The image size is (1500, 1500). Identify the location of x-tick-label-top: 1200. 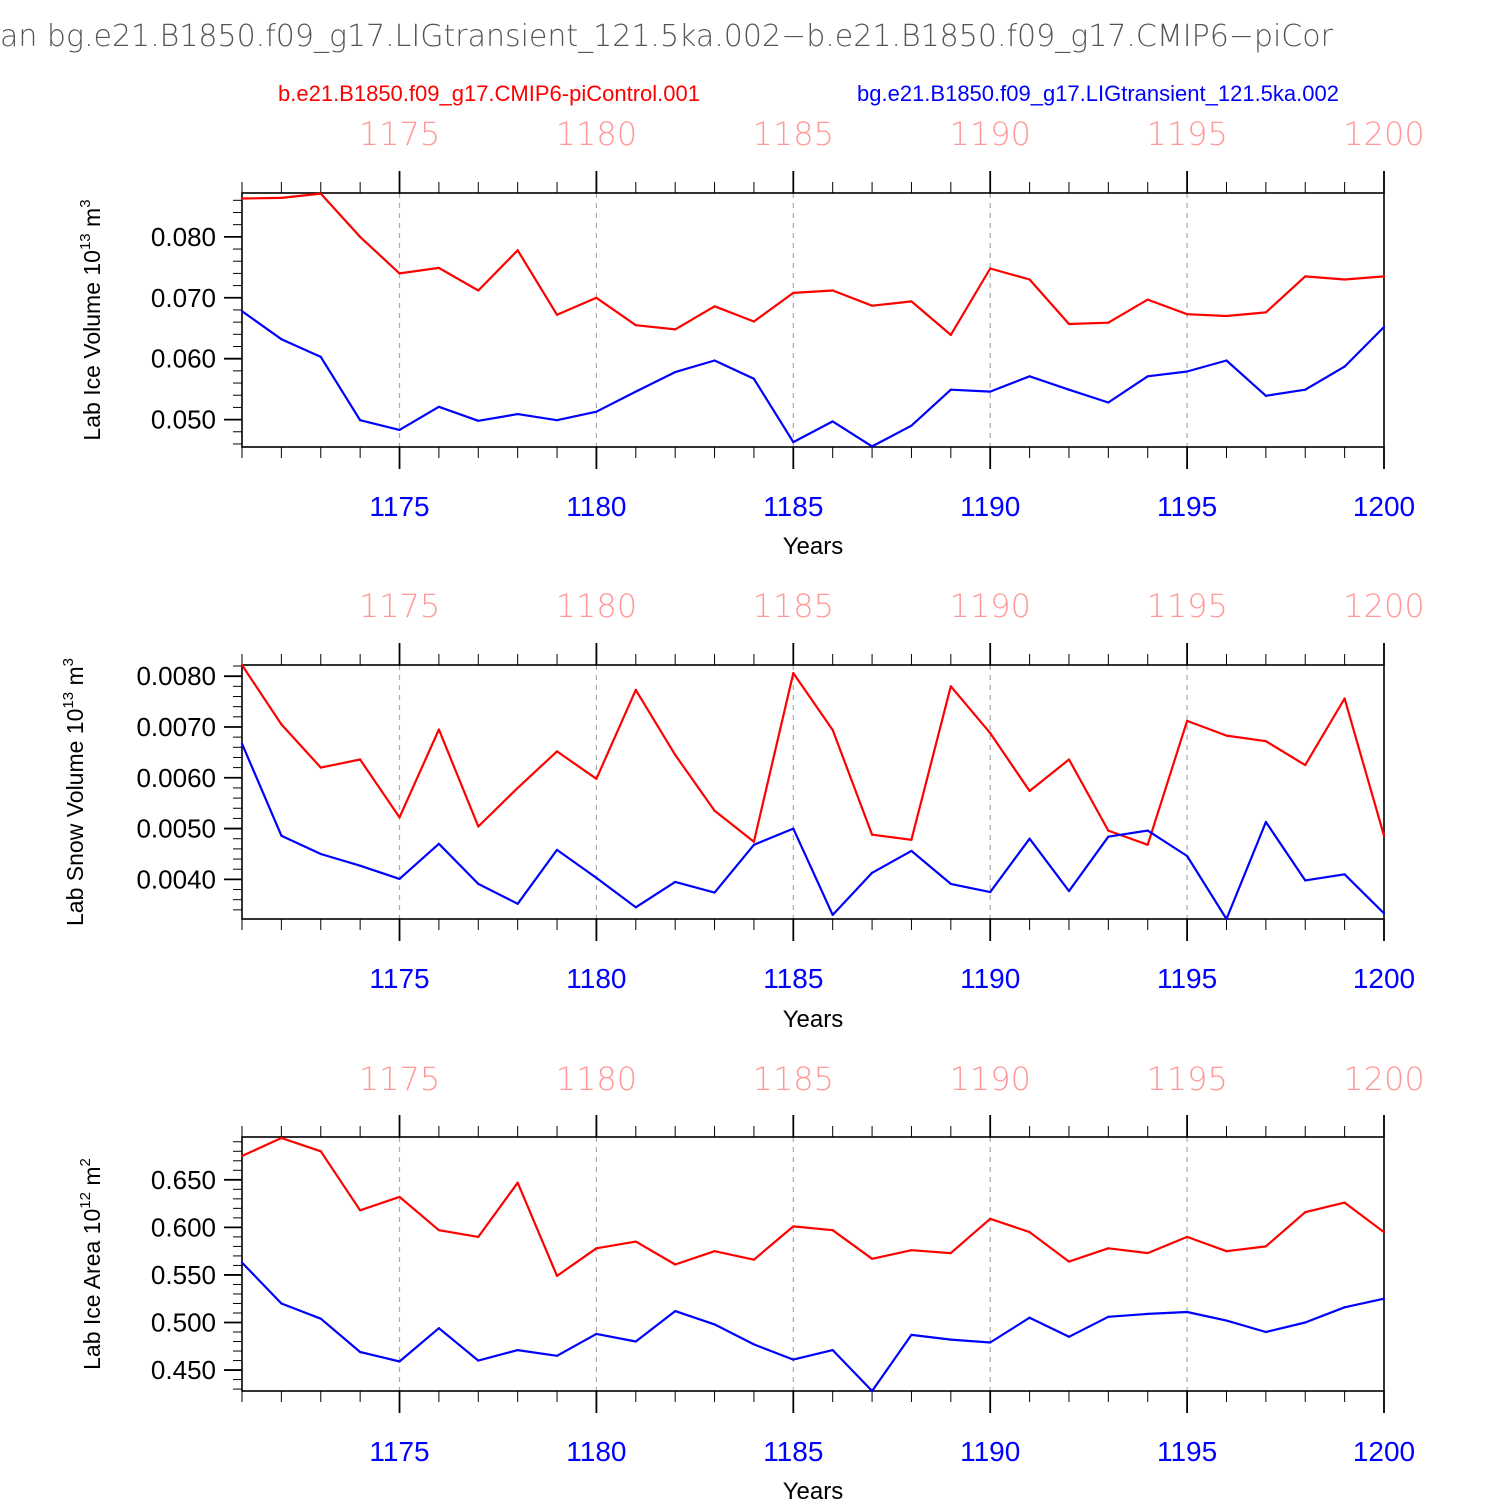
(1383, 134).